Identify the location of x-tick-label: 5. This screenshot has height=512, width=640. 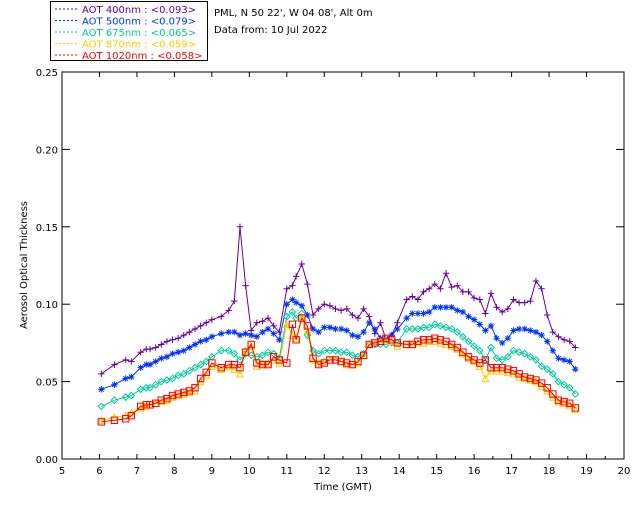
(62, 471).